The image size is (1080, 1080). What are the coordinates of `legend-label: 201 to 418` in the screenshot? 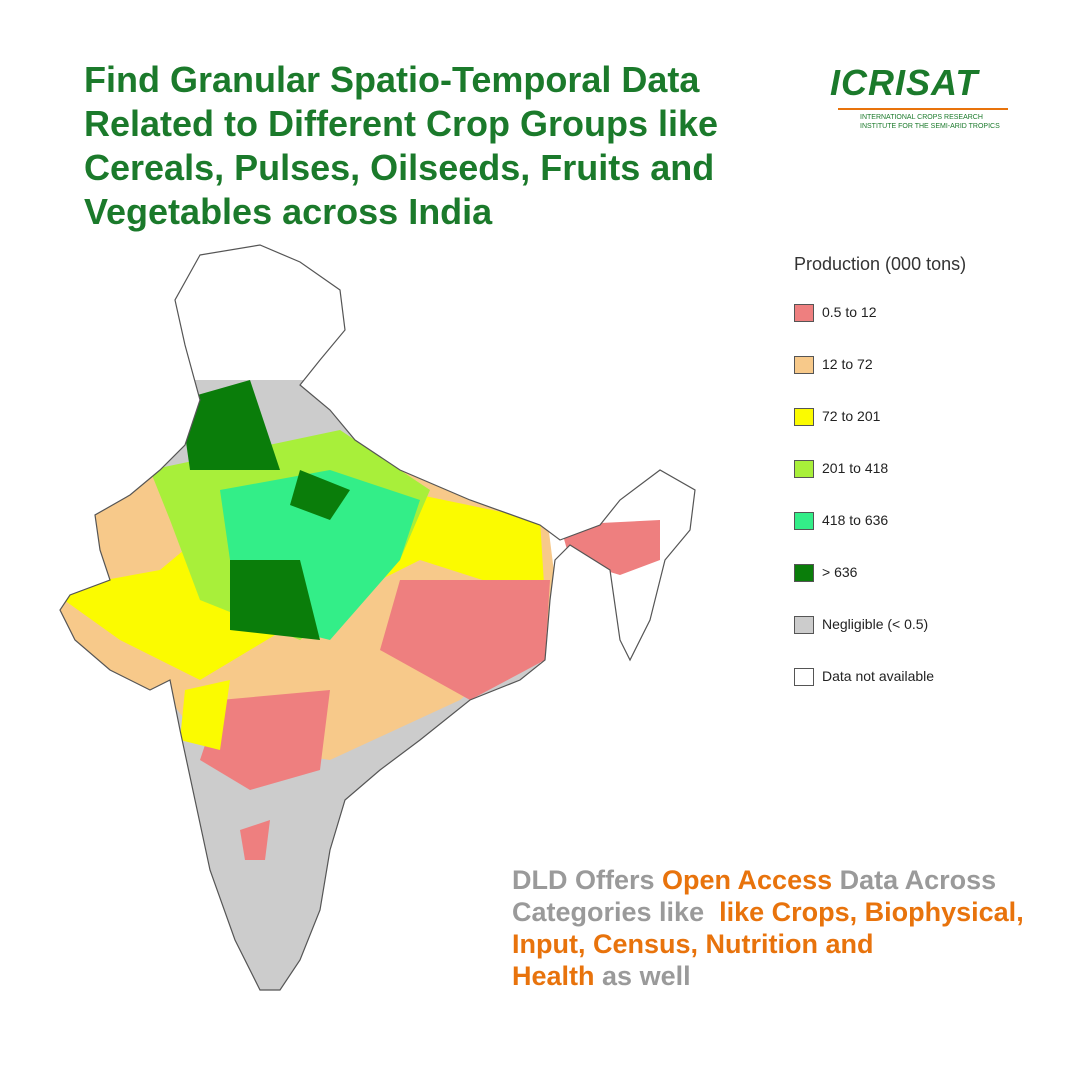 It's located at (855, 468).